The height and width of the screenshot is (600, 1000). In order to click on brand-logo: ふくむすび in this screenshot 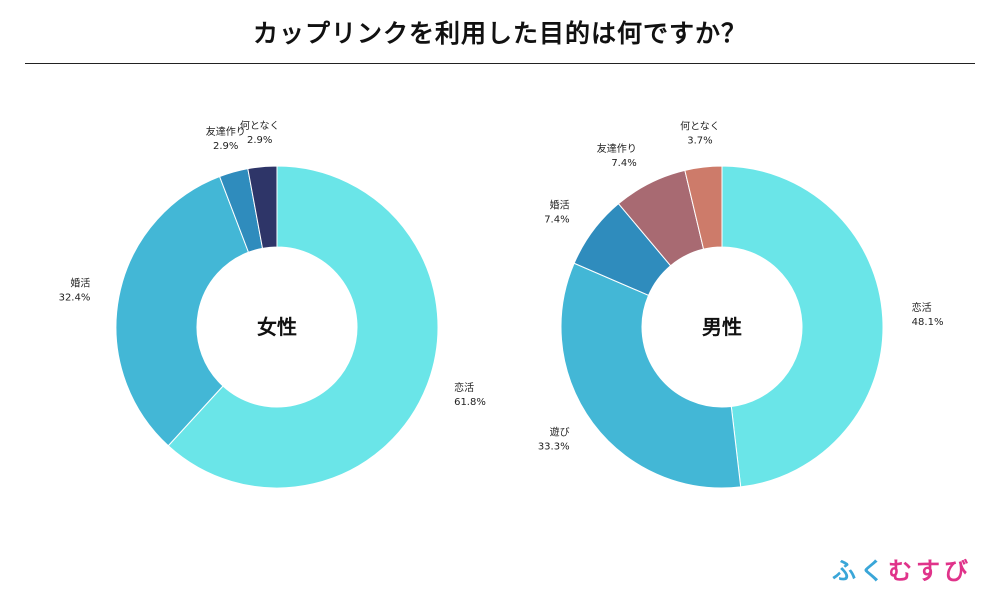, I will do `click(902, 568)`.